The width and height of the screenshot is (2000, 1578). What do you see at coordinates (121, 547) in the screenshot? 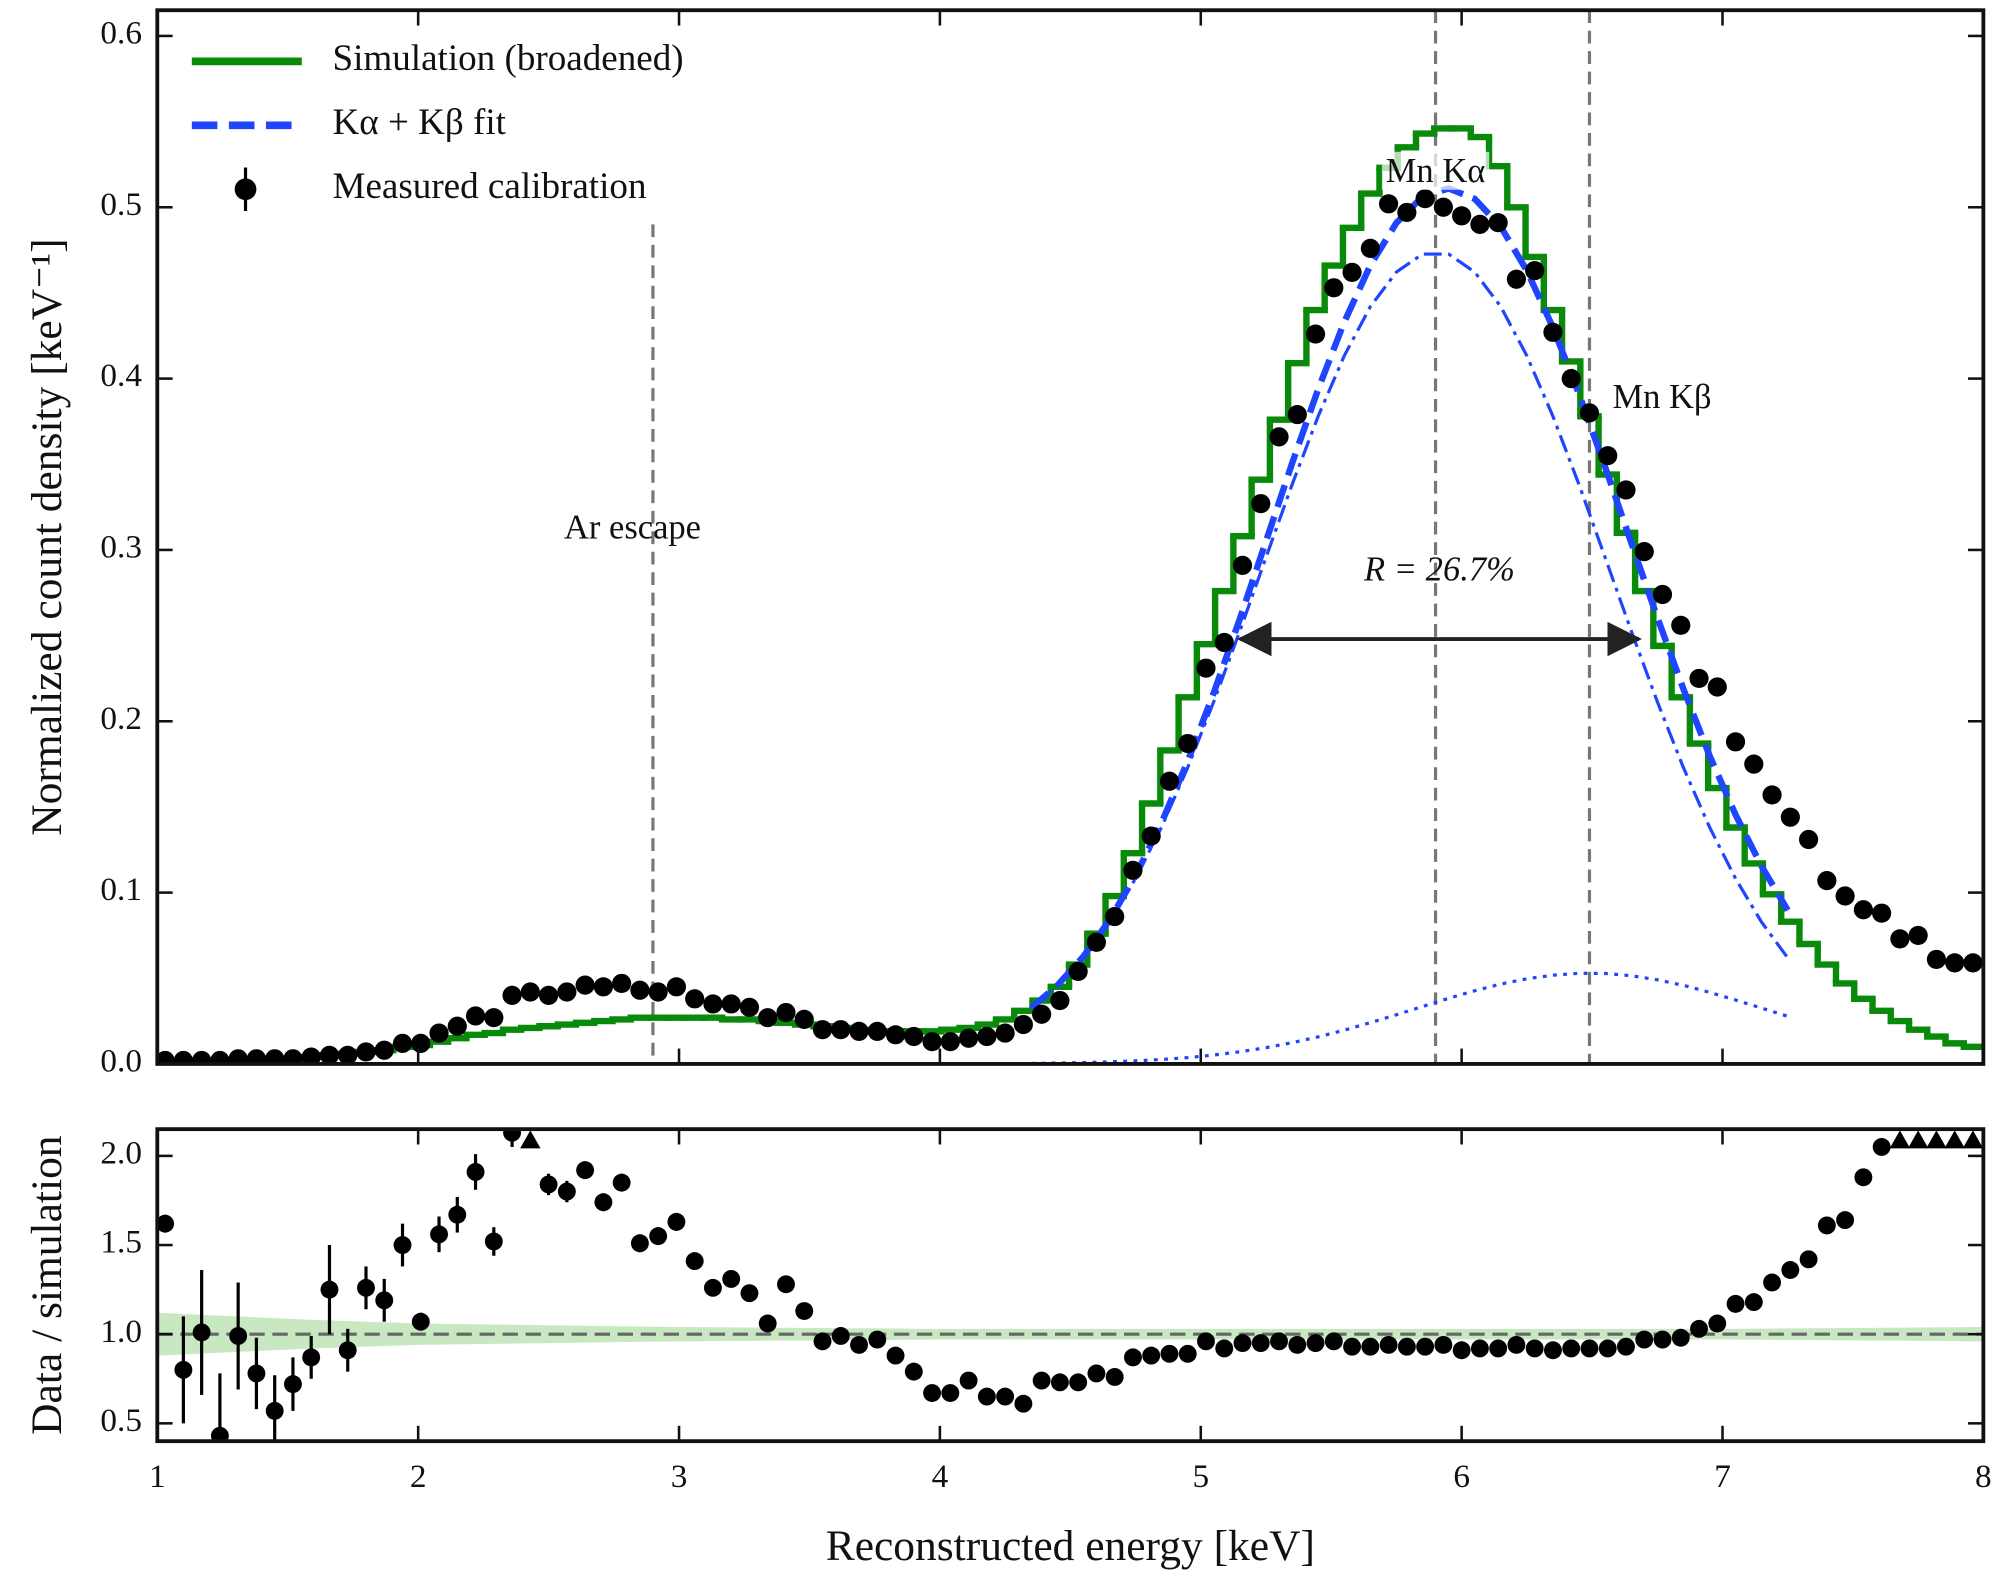
I see `y-tick-label: 0.3` at bounding box center [121, 547].